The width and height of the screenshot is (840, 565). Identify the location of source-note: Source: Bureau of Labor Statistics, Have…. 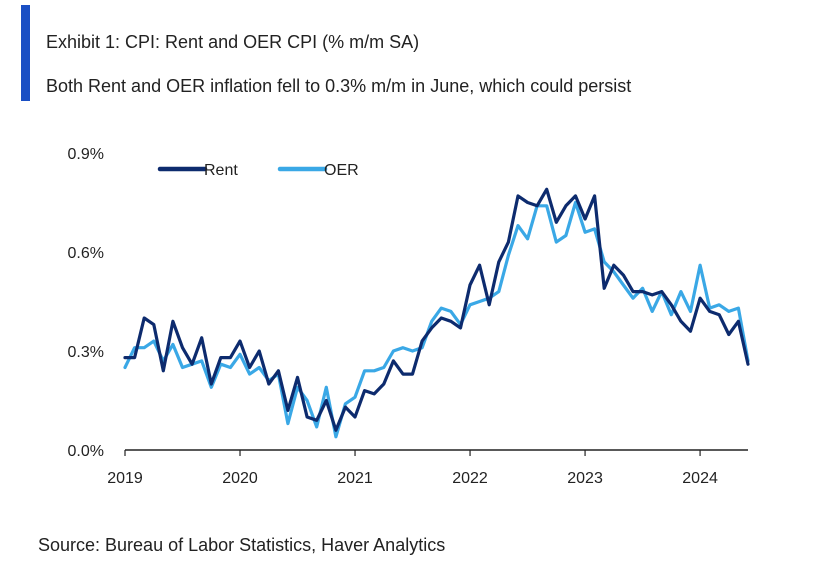
(242, 545).